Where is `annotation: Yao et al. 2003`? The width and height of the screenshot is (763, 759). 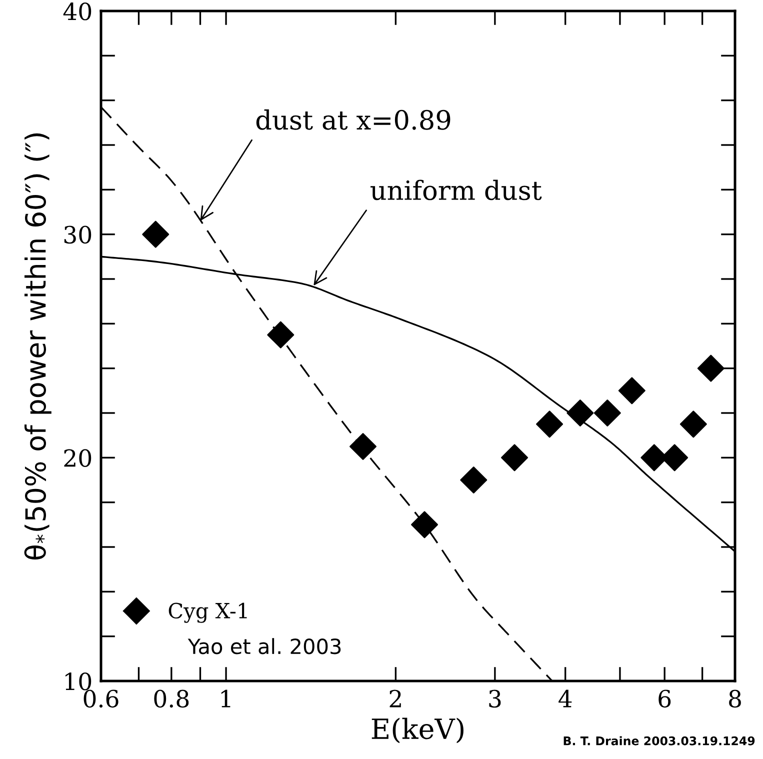 annotation: Yao et al. 2003 is located at coordinates (264, 646).